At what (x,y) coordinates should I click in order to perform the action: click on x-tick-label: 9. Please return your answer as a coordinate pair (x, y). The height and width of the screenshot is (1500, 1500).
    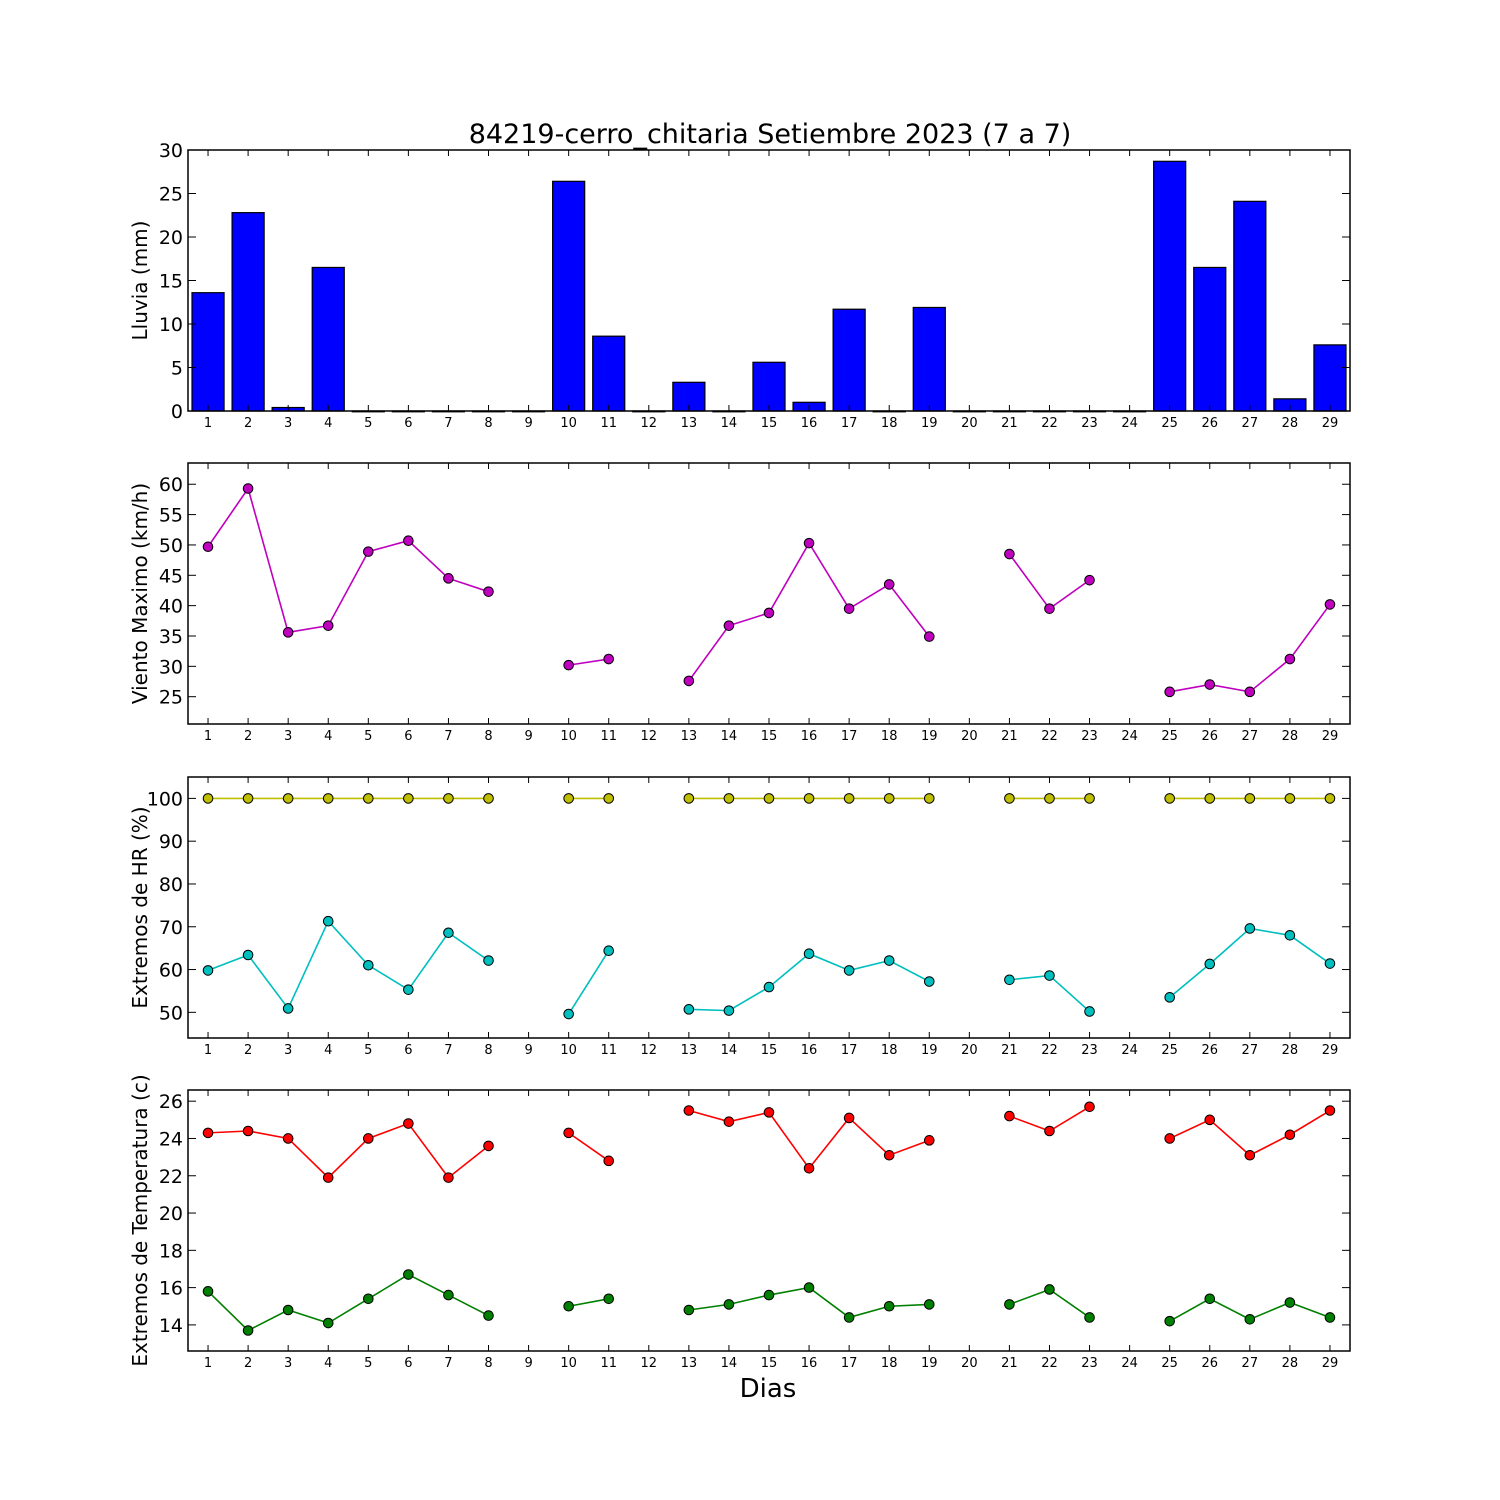
    Looking at the image, I should click on (528, 736).